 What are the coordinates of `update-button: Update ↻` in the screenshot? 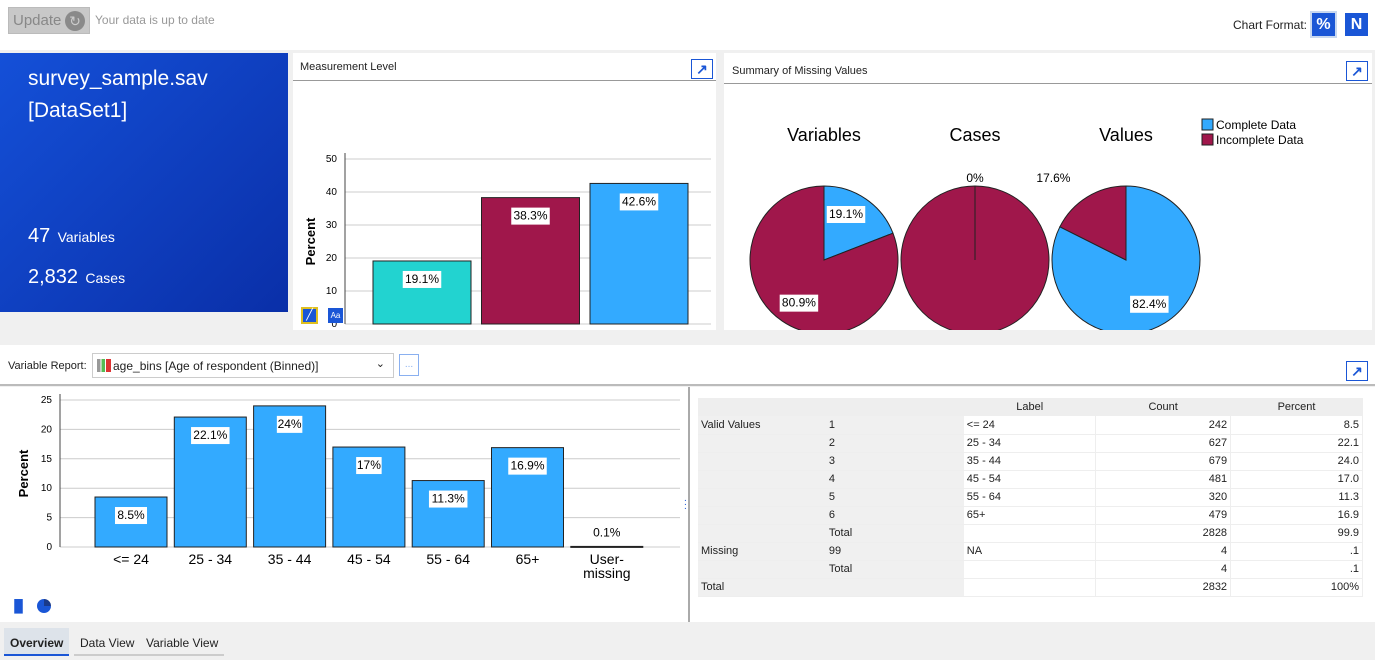 It's located at (49, 20).